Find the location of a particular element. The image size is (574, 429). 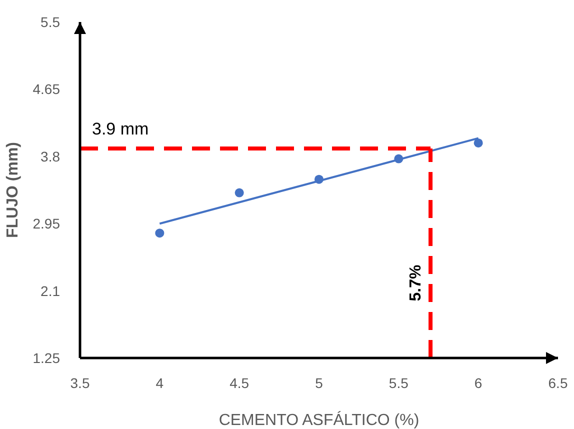

x-tick-label: 5.5 is located at coordinates (398, 382).